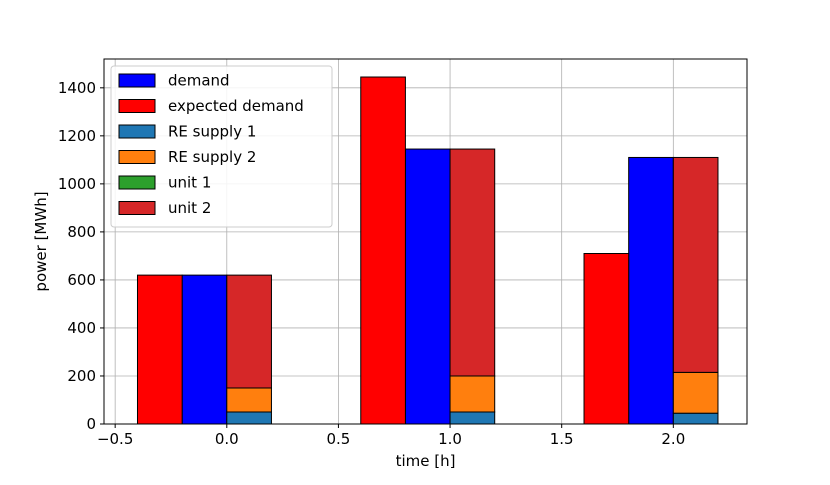 Image resolution: width=830 pixels, height=485 pixels. I want to click on x-tick-label: 1.0, so click(450, 439).